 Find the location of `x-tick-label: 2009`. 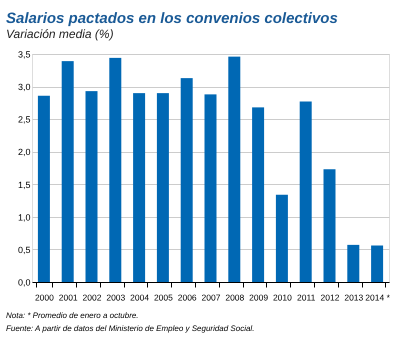

x-tick-label: 2009 is located at coordinates (258, 297).